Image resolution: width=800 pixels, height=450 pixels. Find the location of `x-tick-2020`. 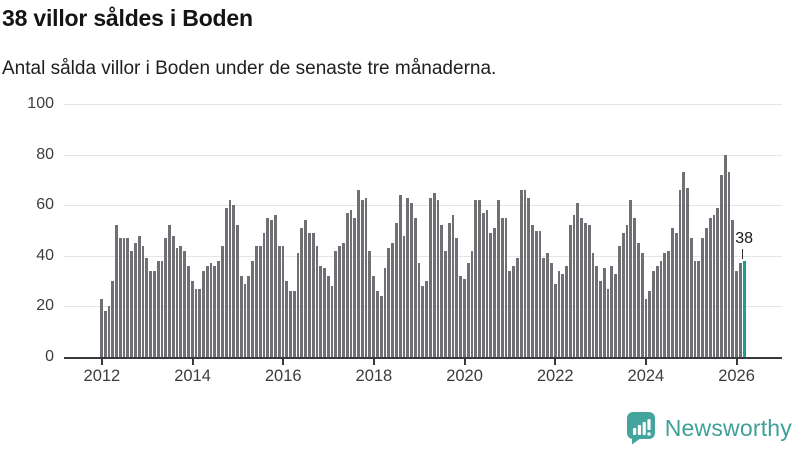

x-tick-2020 is located at coordinates (464, 362).